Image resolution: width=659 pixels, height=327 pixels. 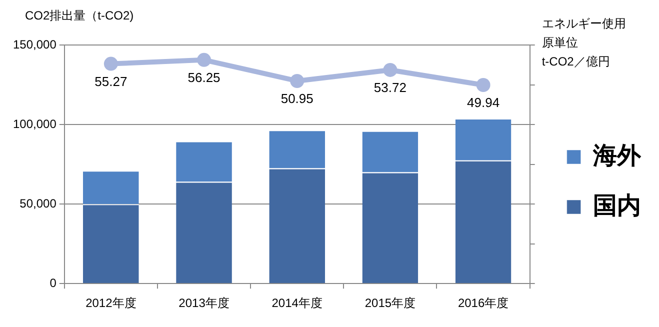 What do you see at coordinates (483, 102) in the screenshot?
I see `data-label: 49.94` at bounding box center [483, 102].